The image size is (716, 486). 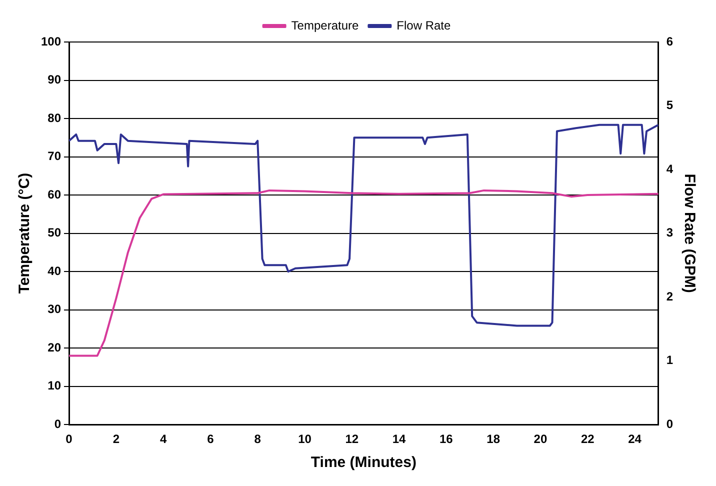 What do you see at coordinates (58, 423) in the screenshot?
I see `y-tick-label: 0` at bounding box center [58, 423].